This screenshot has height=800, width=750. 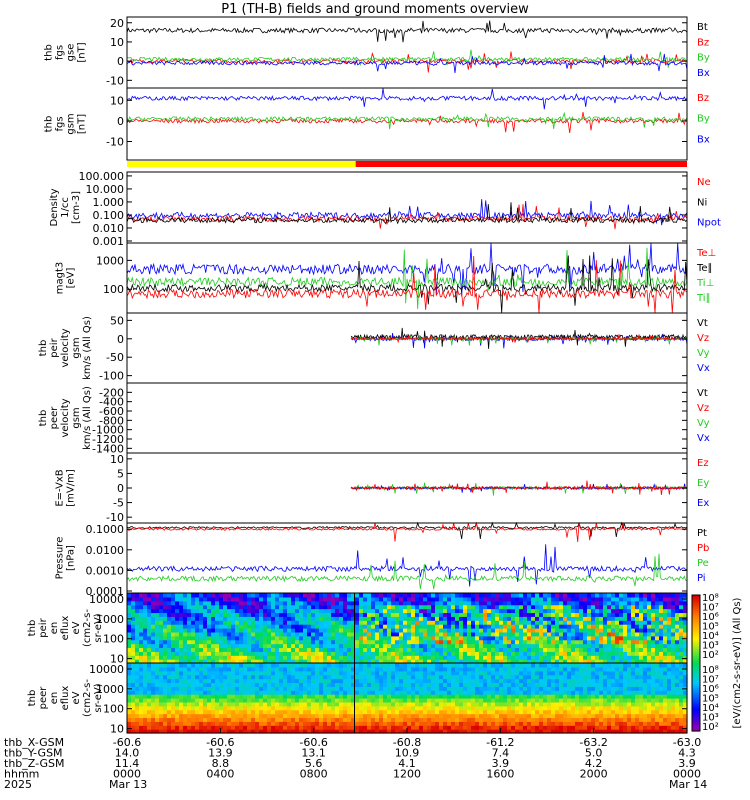 I want to click on series-line-Te∥, so click(x=407, y=284).